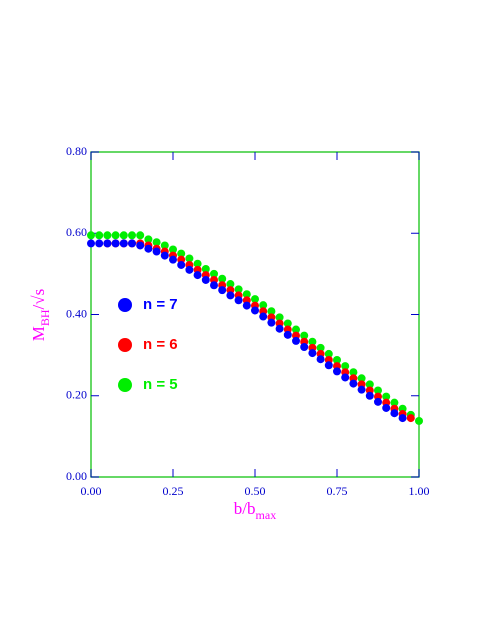 The image size is (491, 635). What do you see at coordinates (76, 313) in the screenshot?
I see `y-tick-label: 0.40` at bounding box center [76, 313].